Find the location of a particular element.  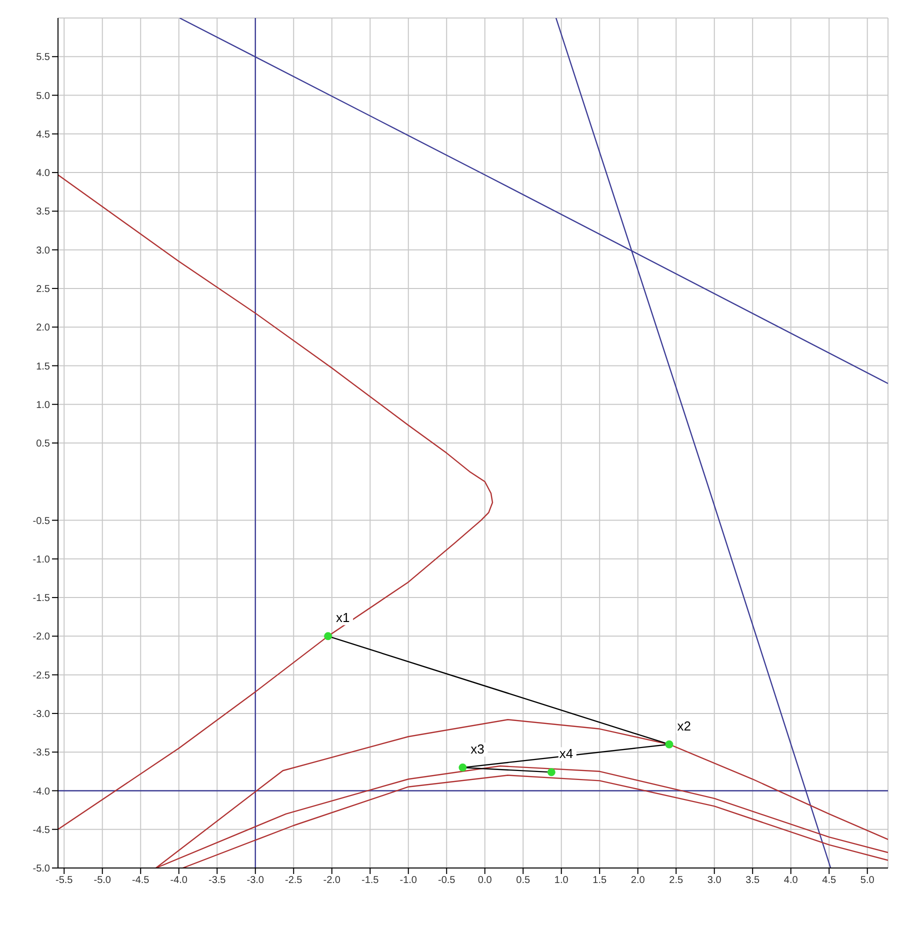

annotation: x1 is located at coordinates (343, 618).